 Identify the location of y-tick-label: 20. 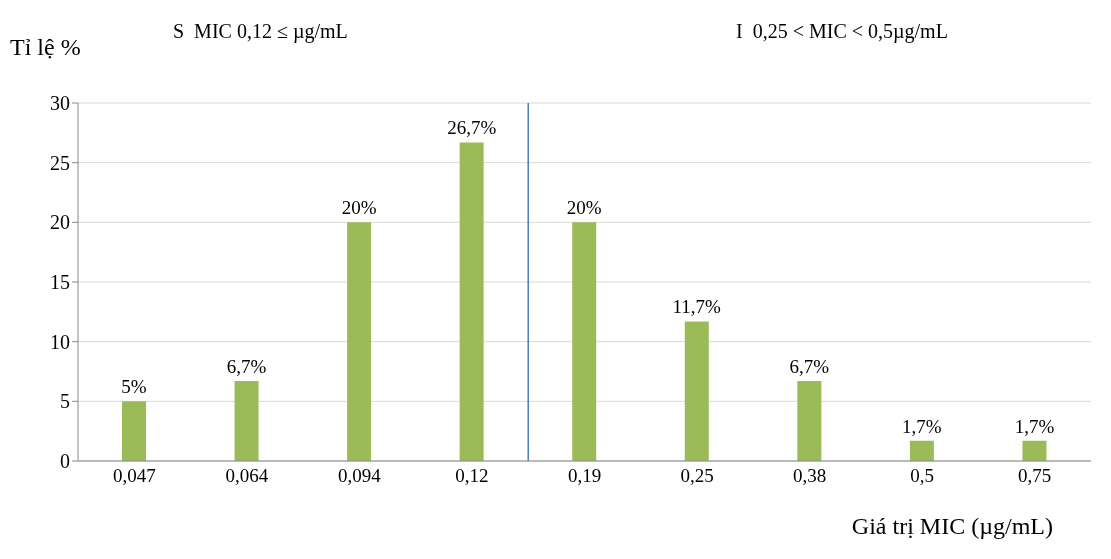
(60, 222).